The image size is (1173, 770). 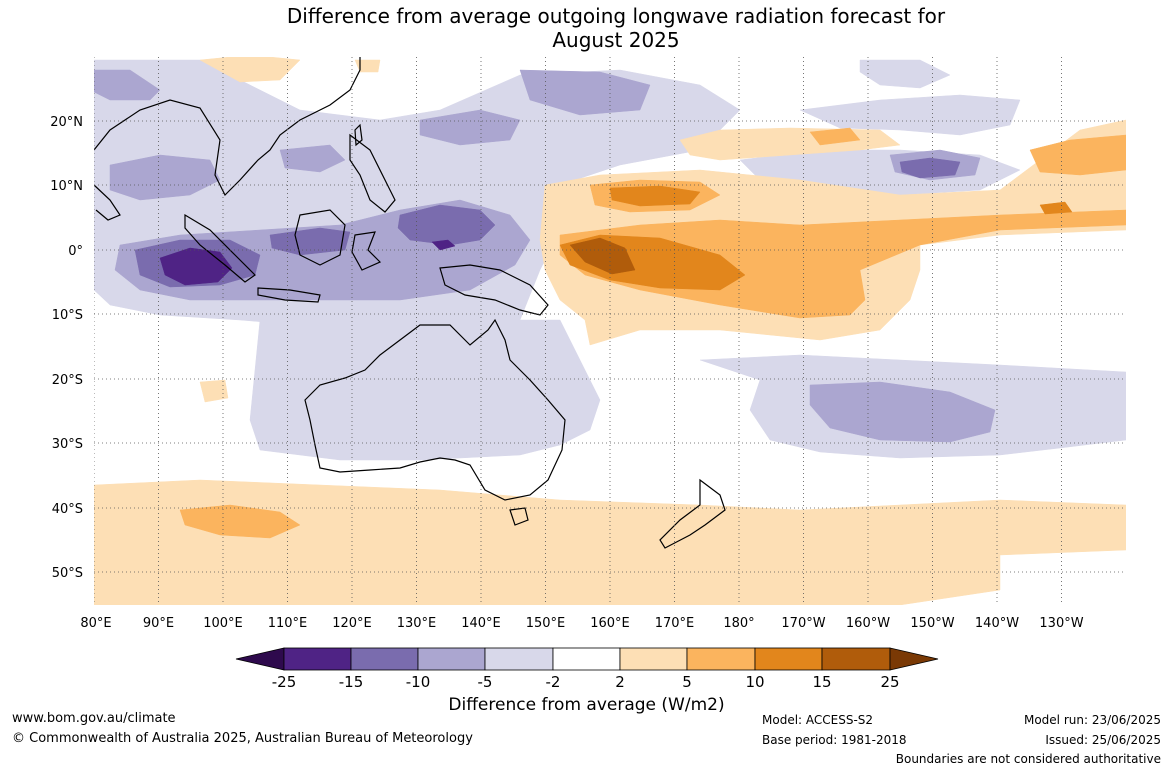 What do you see at coordinates (67, 444) in the screenshot?
I see `lat-label: 30°S` at bounding box center [67, 444].